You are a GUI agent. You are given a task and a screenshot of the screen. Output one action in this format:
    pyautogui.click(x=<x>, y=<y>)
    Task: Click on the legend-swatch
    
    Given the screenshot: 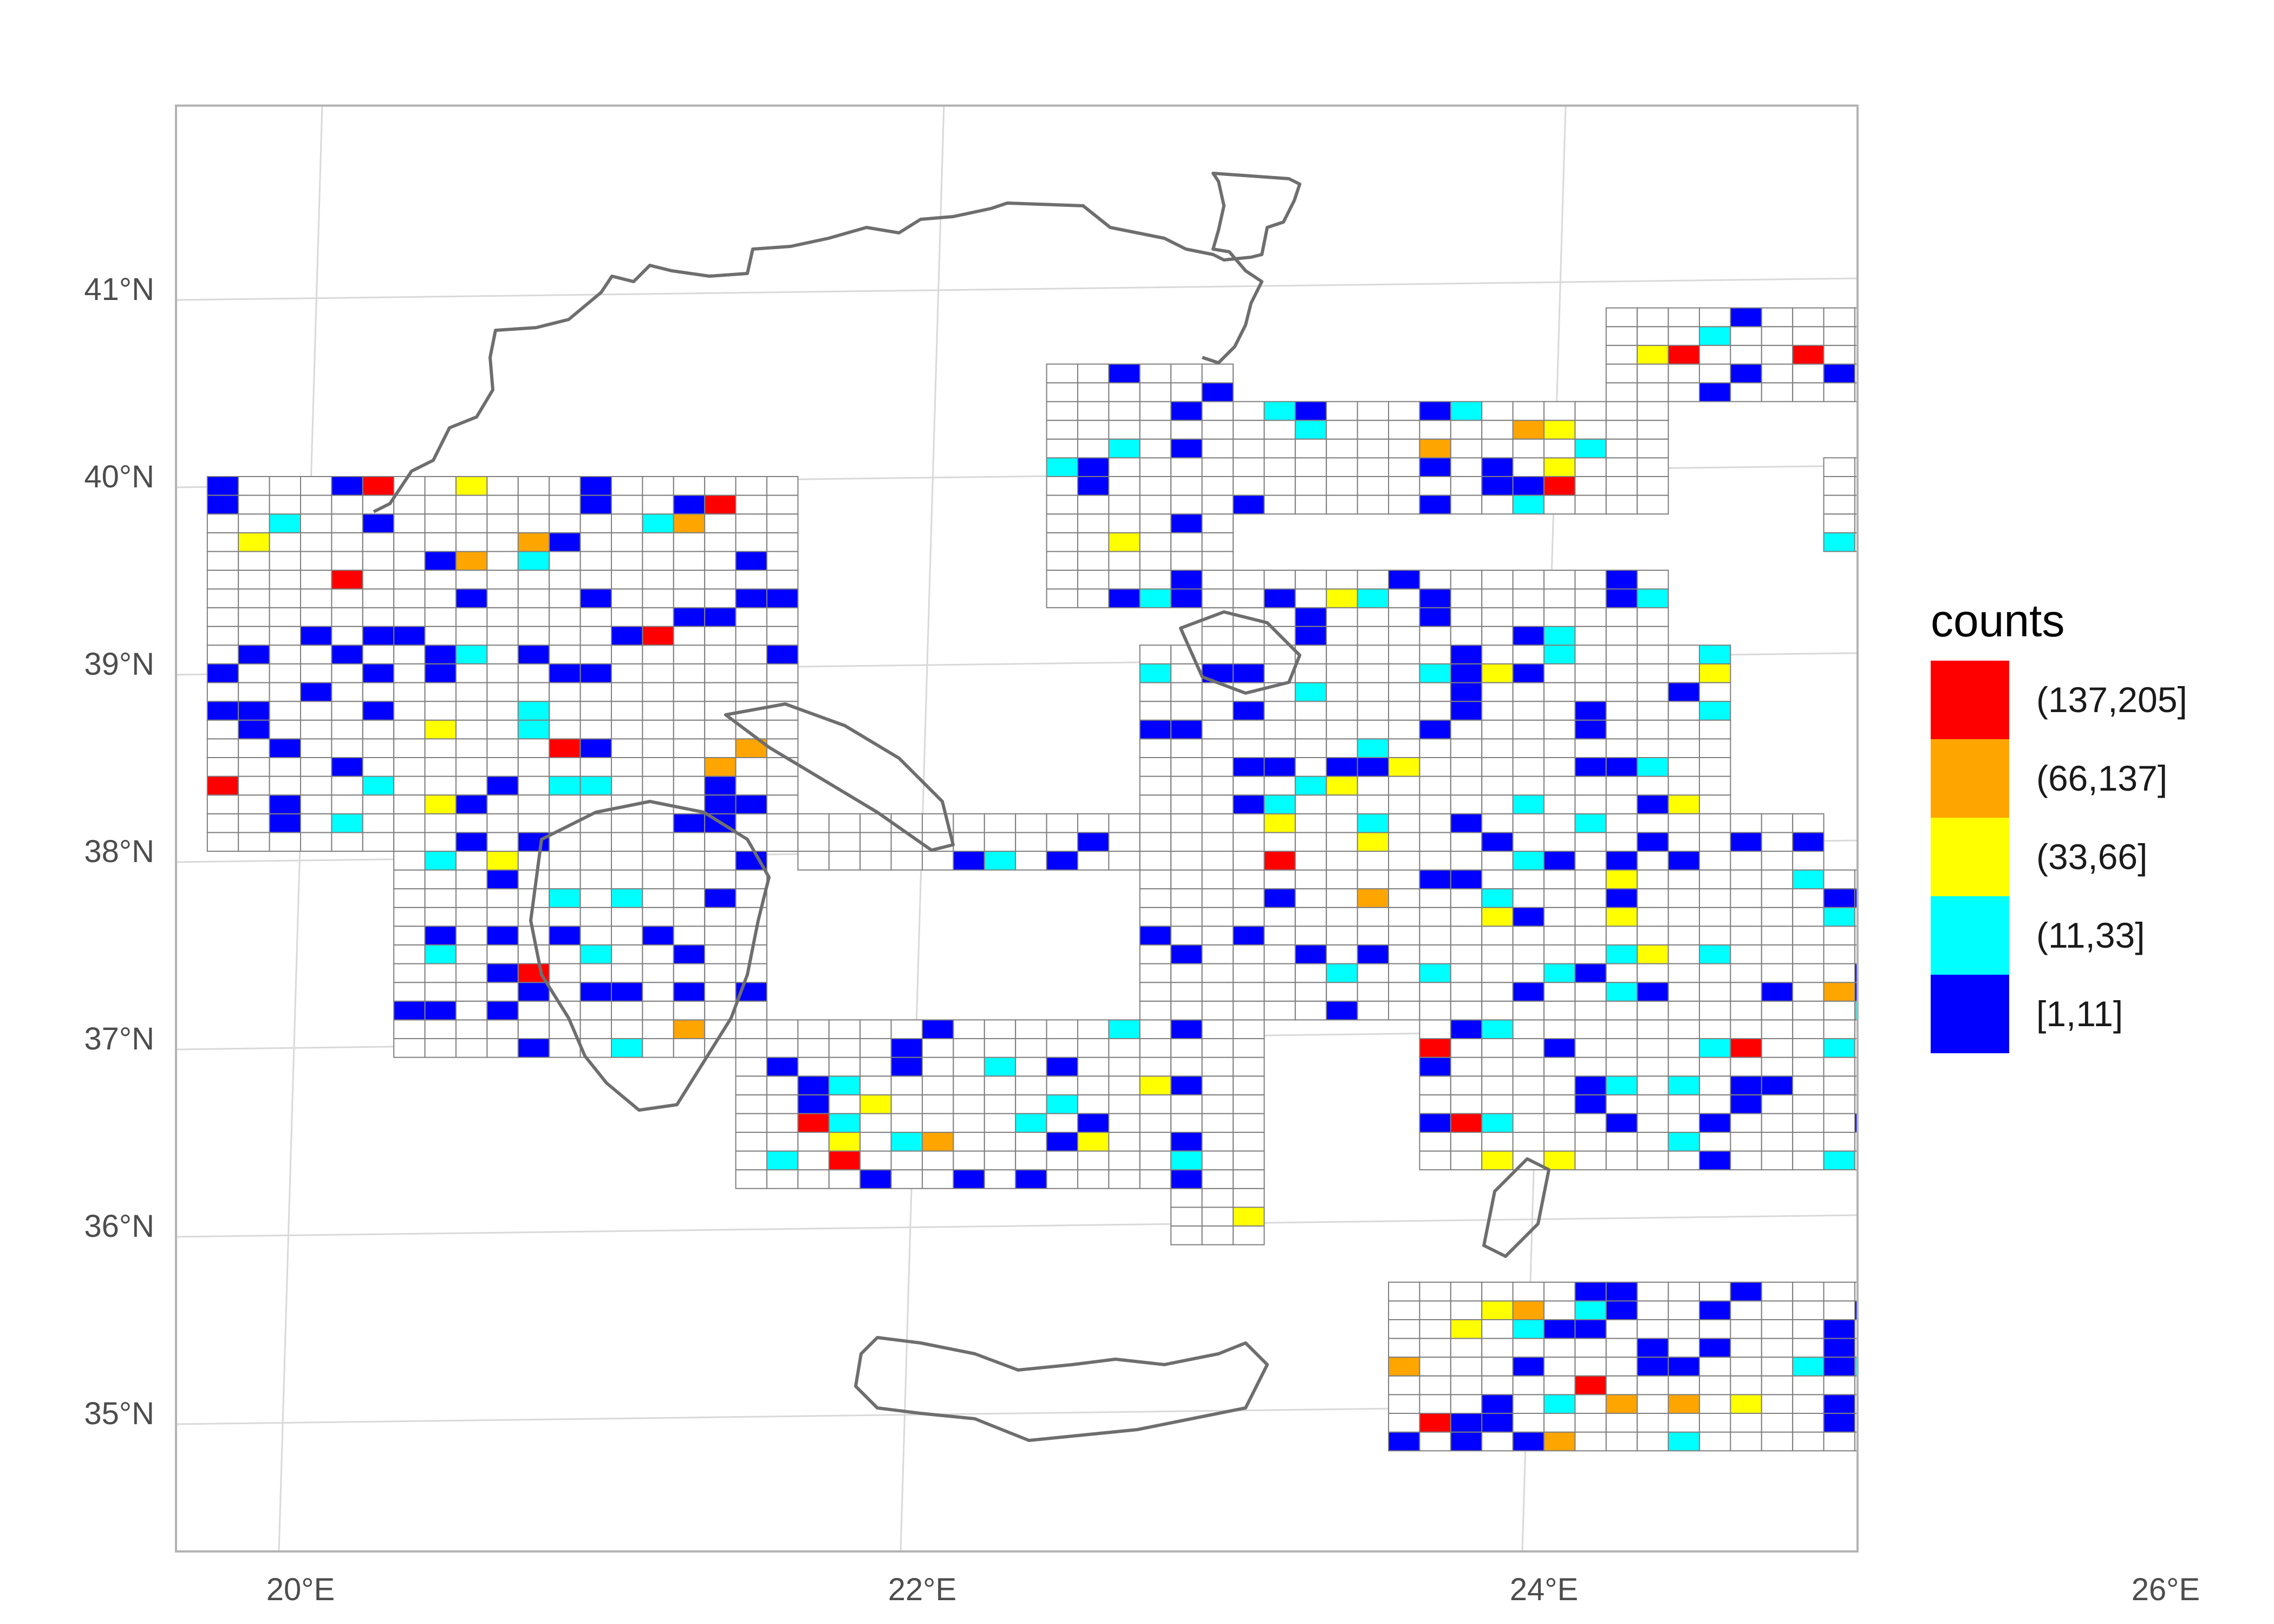 What is the action you would take?
    pyautogui.click(x=1970, y=700)
    